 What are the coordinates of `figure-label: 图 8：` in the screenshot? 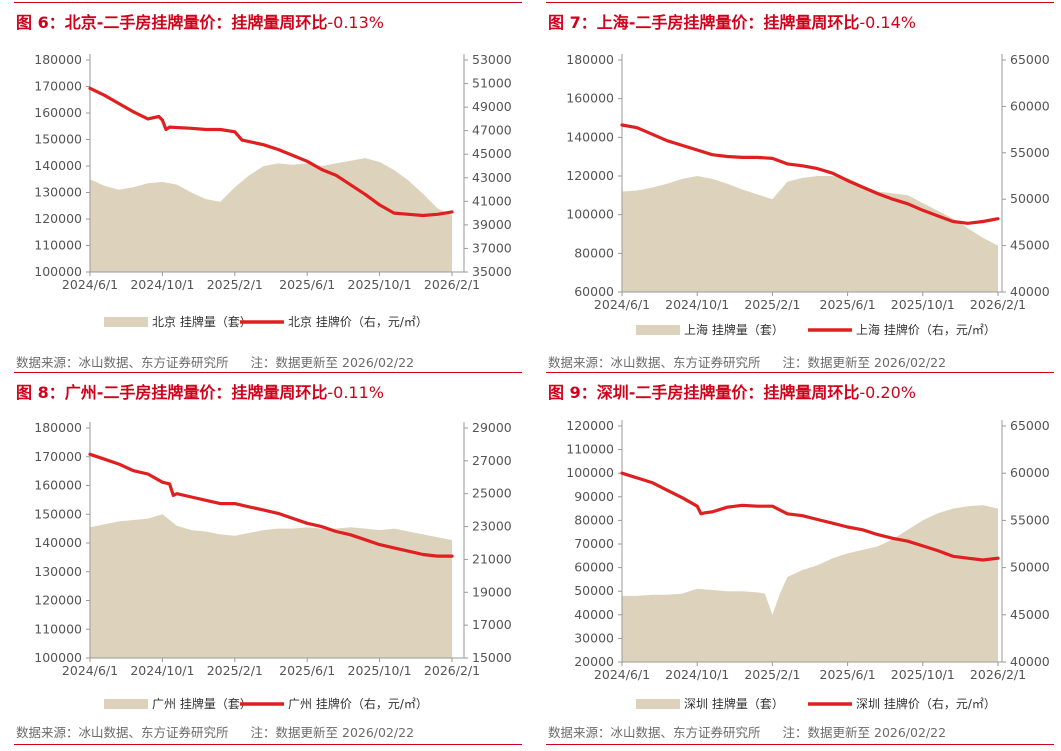 It's located at (40, 392).